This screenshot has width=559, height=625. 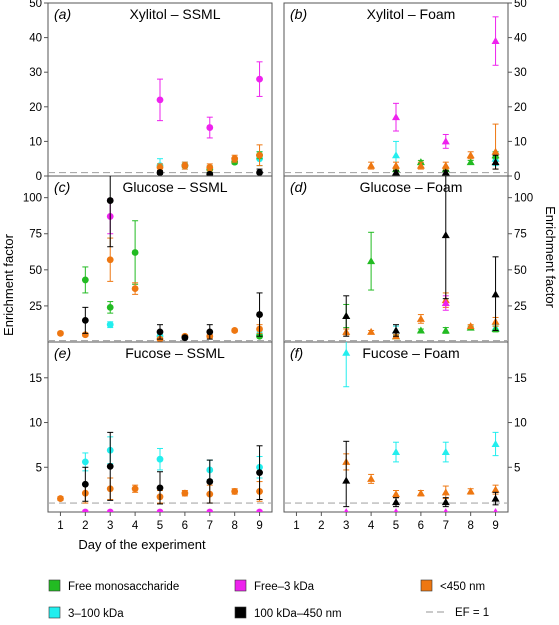 I want to click on y-tick-label: 100, so click(x=523, y=199).